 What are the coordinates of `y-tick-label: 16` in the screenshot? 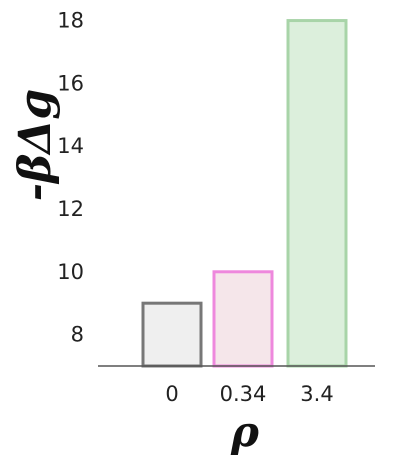 It's located at (70, 83).